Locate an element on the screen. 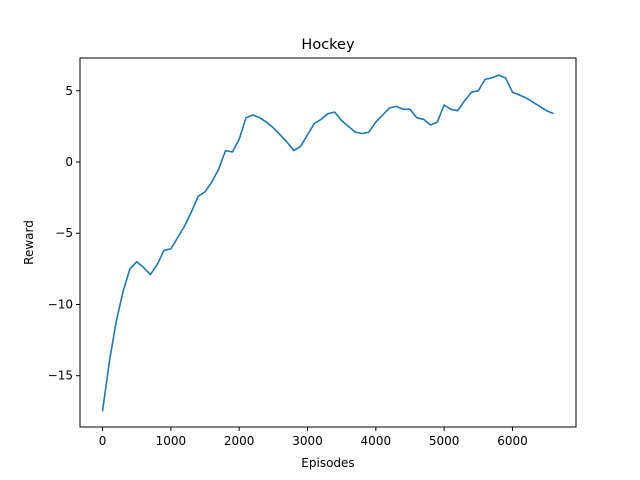 The image size is (640, 480). chart-title: Hockey is located at coordinates (328, 45).